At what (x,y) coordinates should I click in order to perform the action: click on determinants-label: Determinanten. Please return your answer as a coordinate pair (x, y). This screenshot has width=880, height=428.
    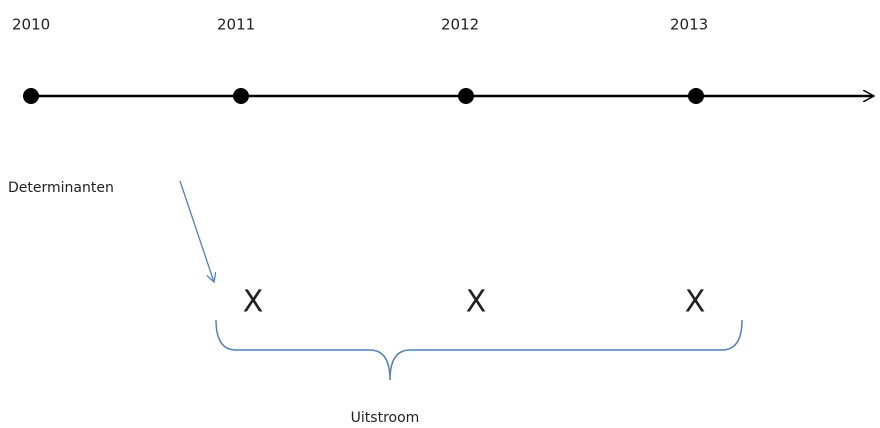
    Looking at the image, I should click on (61, 188).